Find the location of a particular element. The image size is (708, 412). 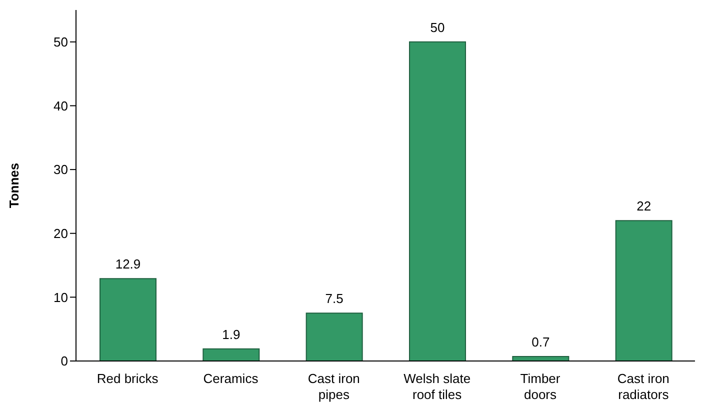

x-tick-label: Timber doors is located at coordinates (540, 386).